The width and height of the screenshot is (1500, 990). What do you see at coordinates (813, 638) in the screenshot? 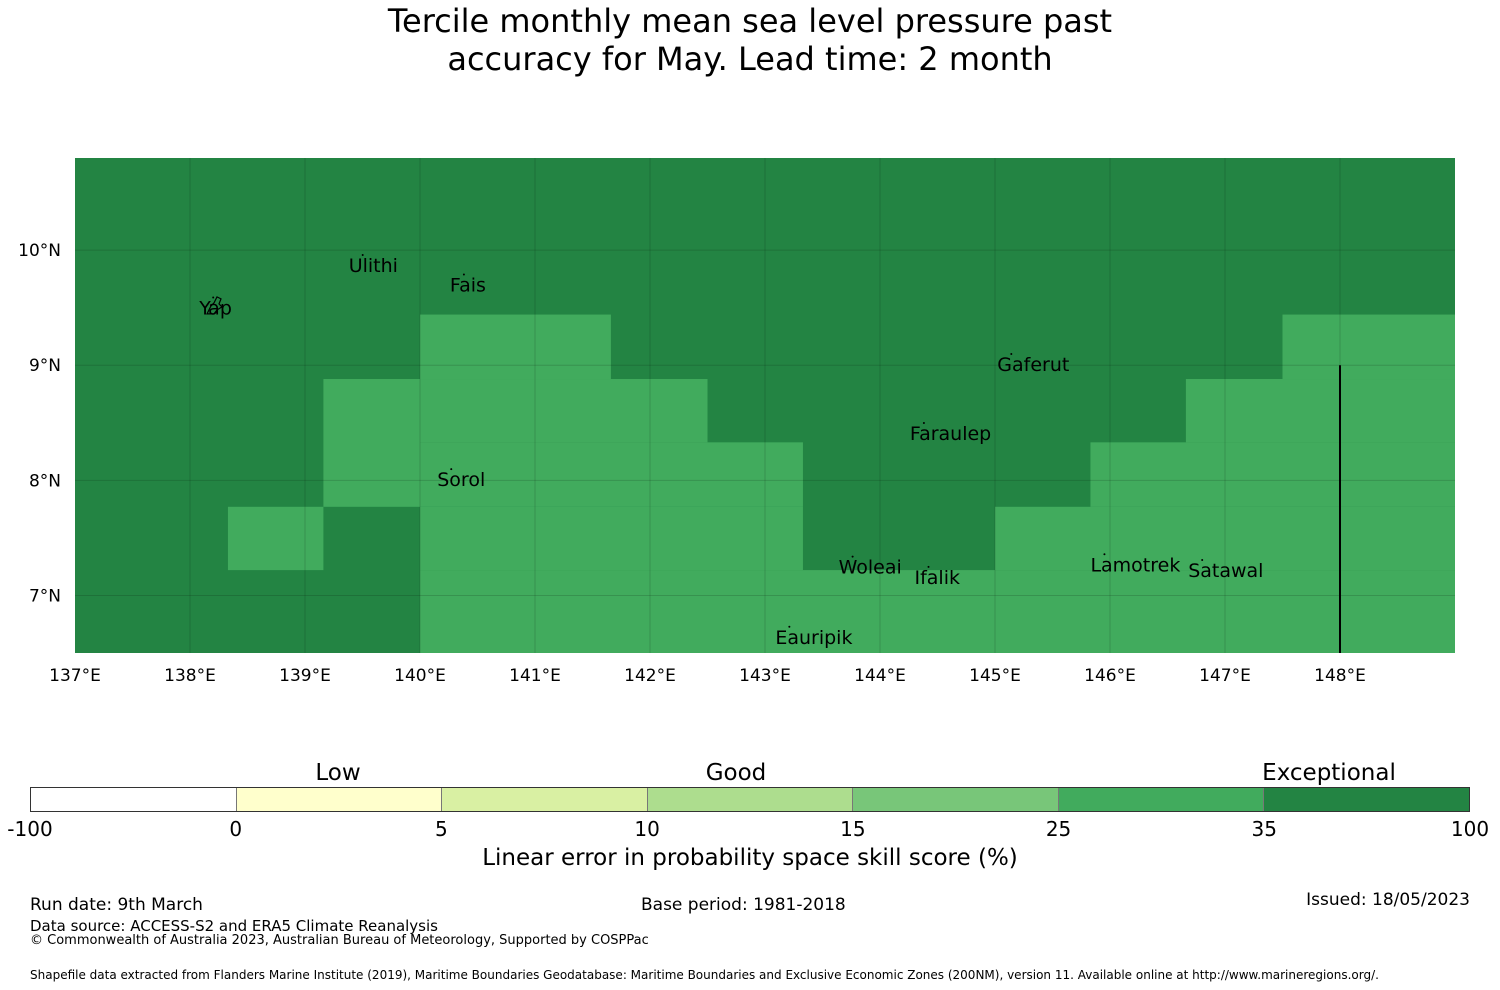
I see `place-label-eauripik: Eauripik` at bounding box center [813, 638].